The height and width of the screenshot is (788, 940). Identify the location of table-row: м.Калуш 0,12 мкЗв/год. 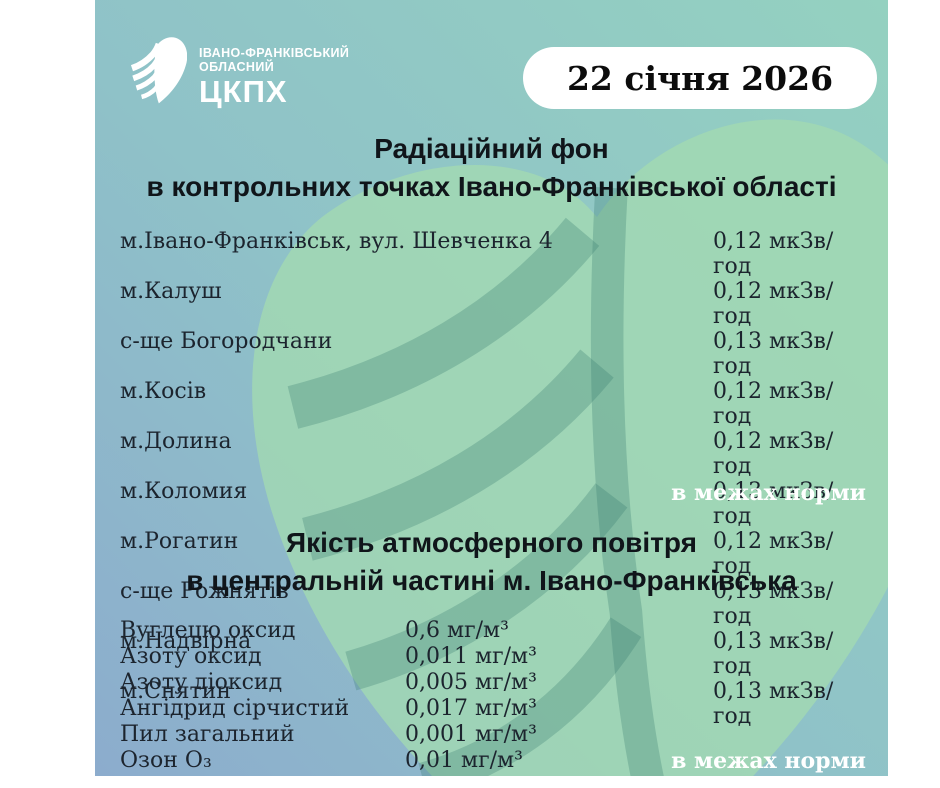
(493, 304).